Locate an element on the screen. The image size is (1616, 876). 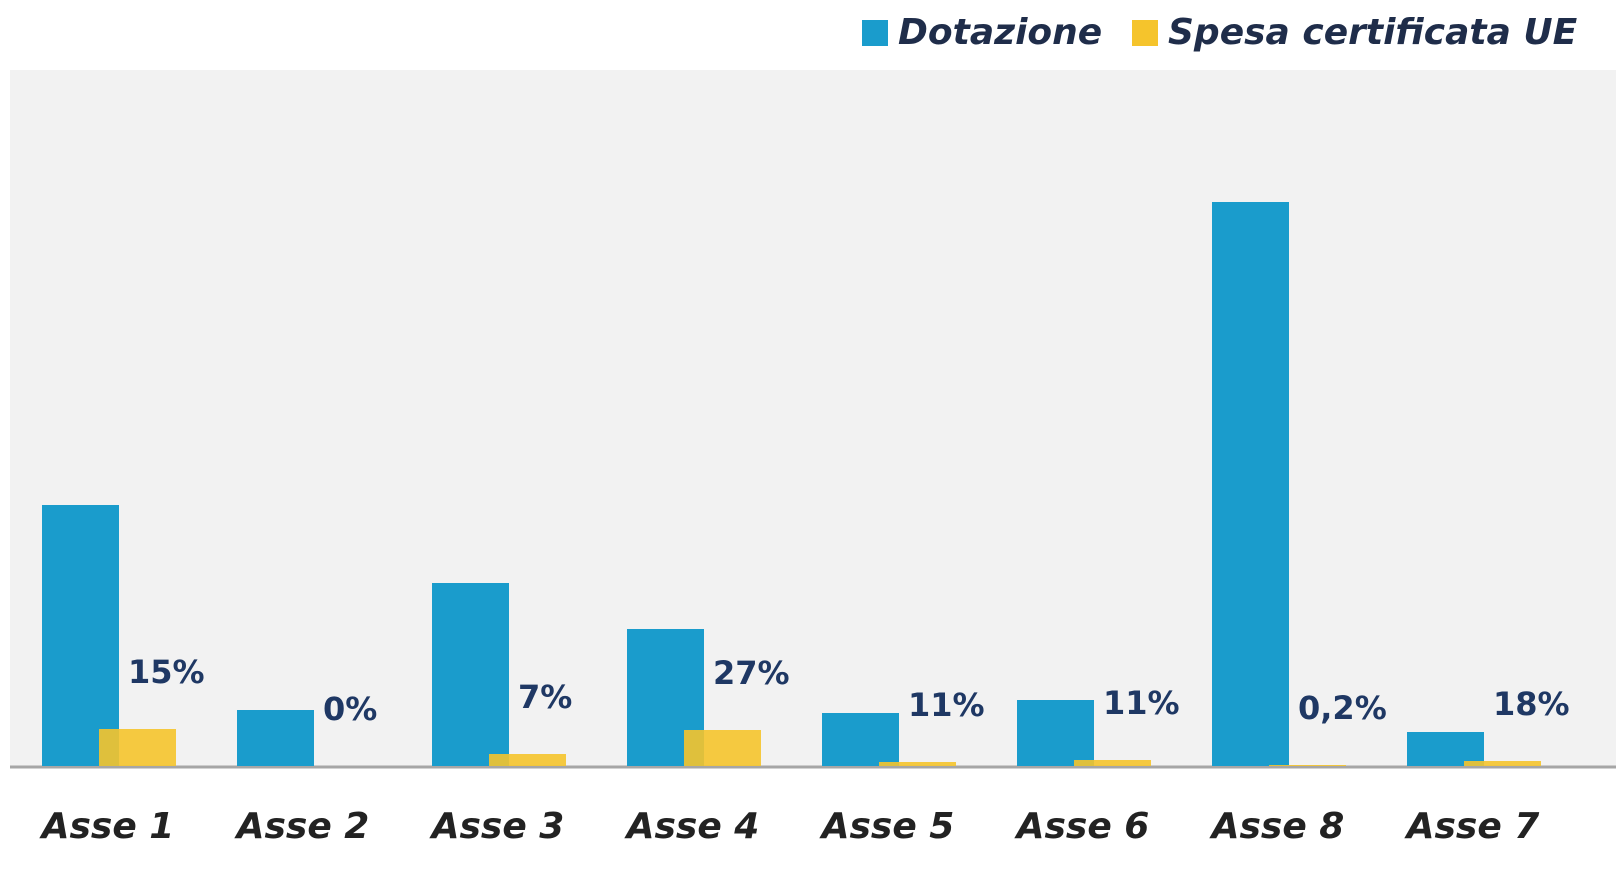
data-label: 0,2% is located at coordinates (1342, 708).